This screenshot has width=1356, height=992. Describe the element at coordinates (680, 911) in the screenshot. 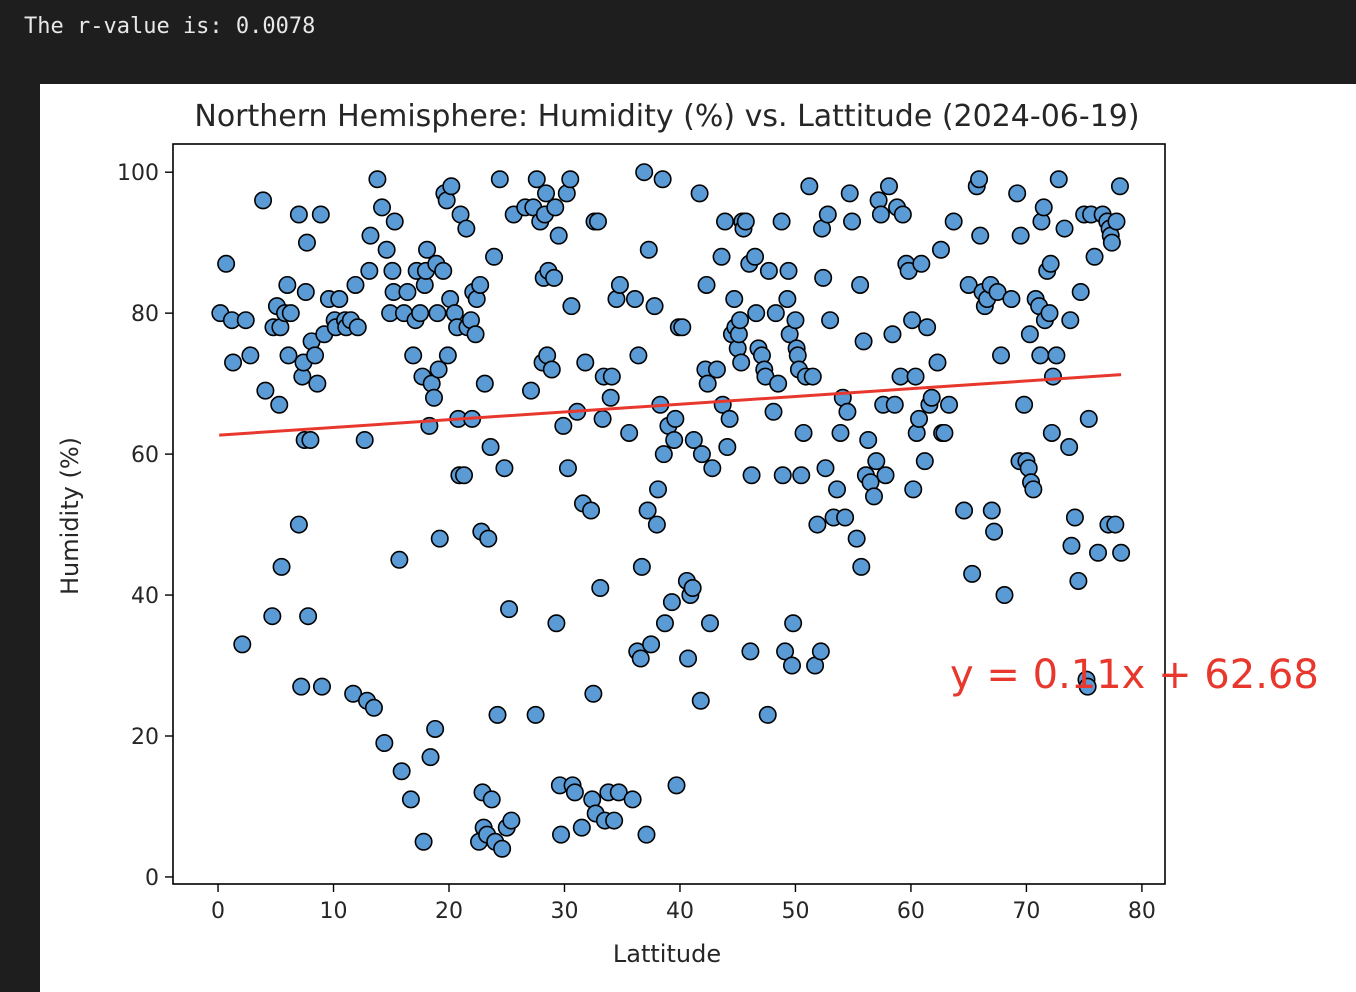

I see `x-tick-label: 40` at that location.